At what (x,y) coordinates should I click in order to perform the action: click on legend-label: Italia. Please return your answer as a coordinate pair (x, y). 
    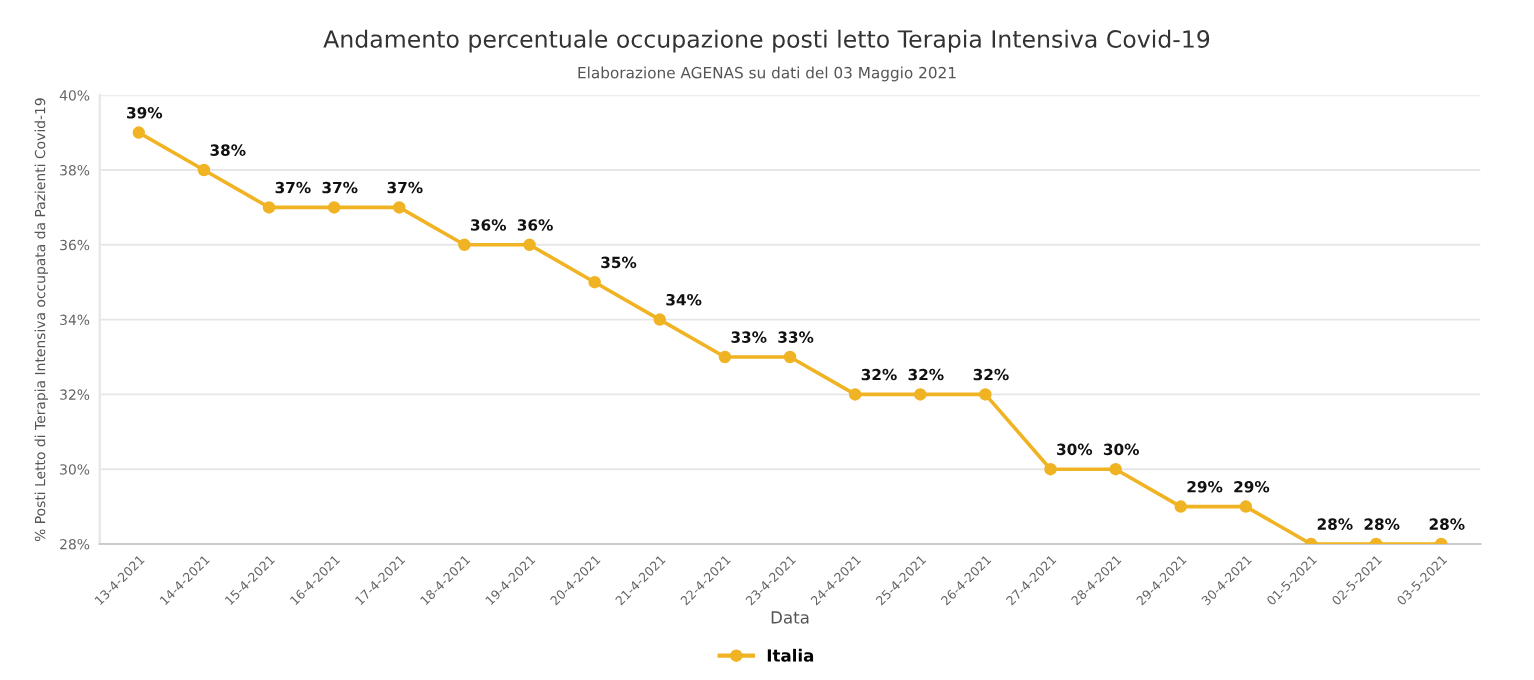
    Looking at the image, I should click on (790, 655).